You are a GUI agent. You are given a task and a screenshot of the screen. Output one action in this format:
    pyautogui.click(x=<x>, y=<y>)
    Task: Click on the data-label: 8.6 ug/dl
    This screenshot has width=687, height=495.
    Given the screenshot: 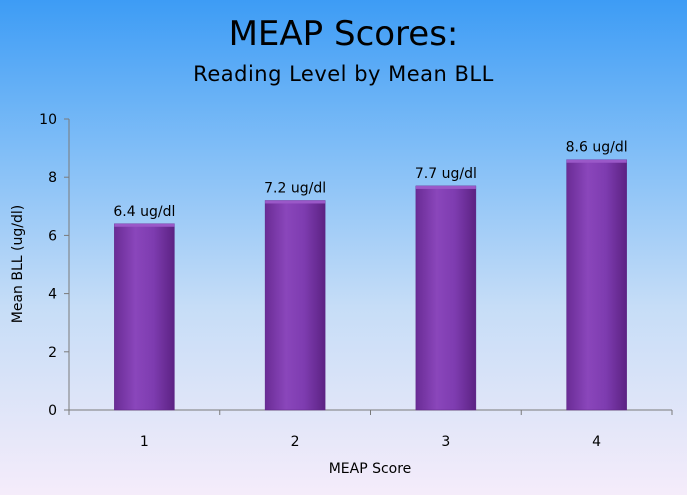 What is the action you would take?
    pyautogui.click(x=597, y=148)
    